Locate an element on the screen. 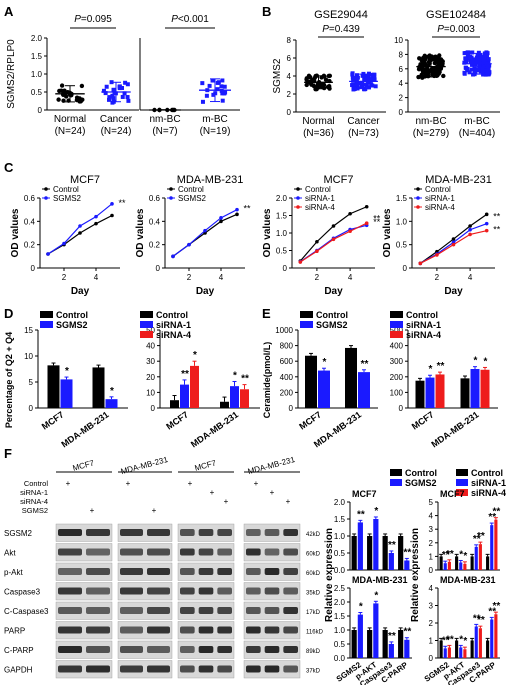  panel-b-left-y-tick-label: 6 is located at coordinates (289, 58).